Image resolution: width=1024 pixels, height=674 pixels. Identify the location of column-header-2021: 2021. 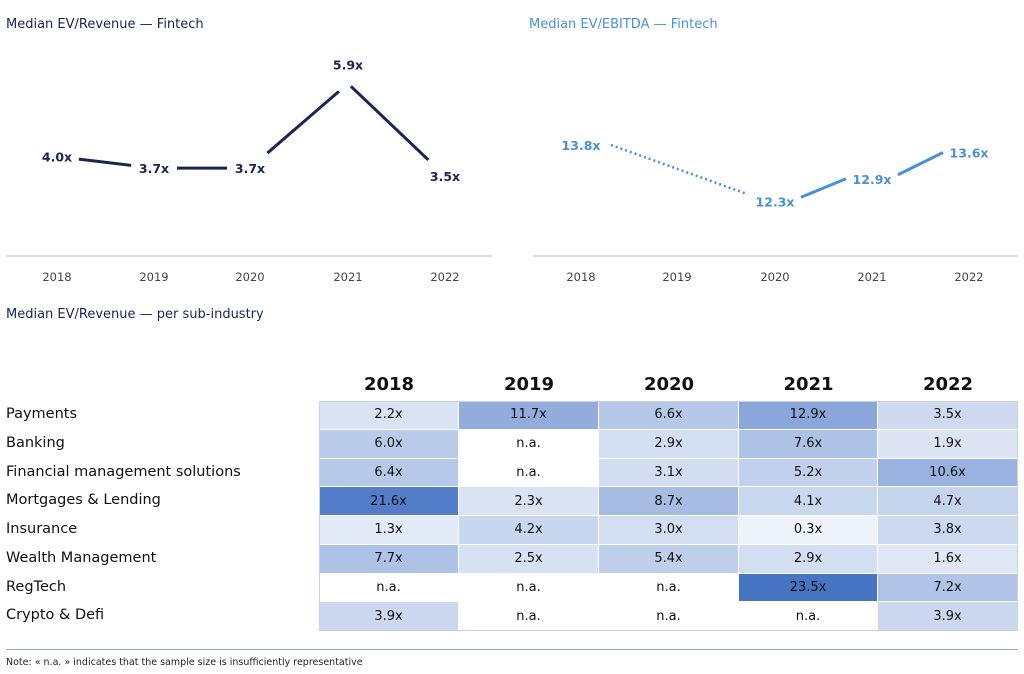
(808, 384).